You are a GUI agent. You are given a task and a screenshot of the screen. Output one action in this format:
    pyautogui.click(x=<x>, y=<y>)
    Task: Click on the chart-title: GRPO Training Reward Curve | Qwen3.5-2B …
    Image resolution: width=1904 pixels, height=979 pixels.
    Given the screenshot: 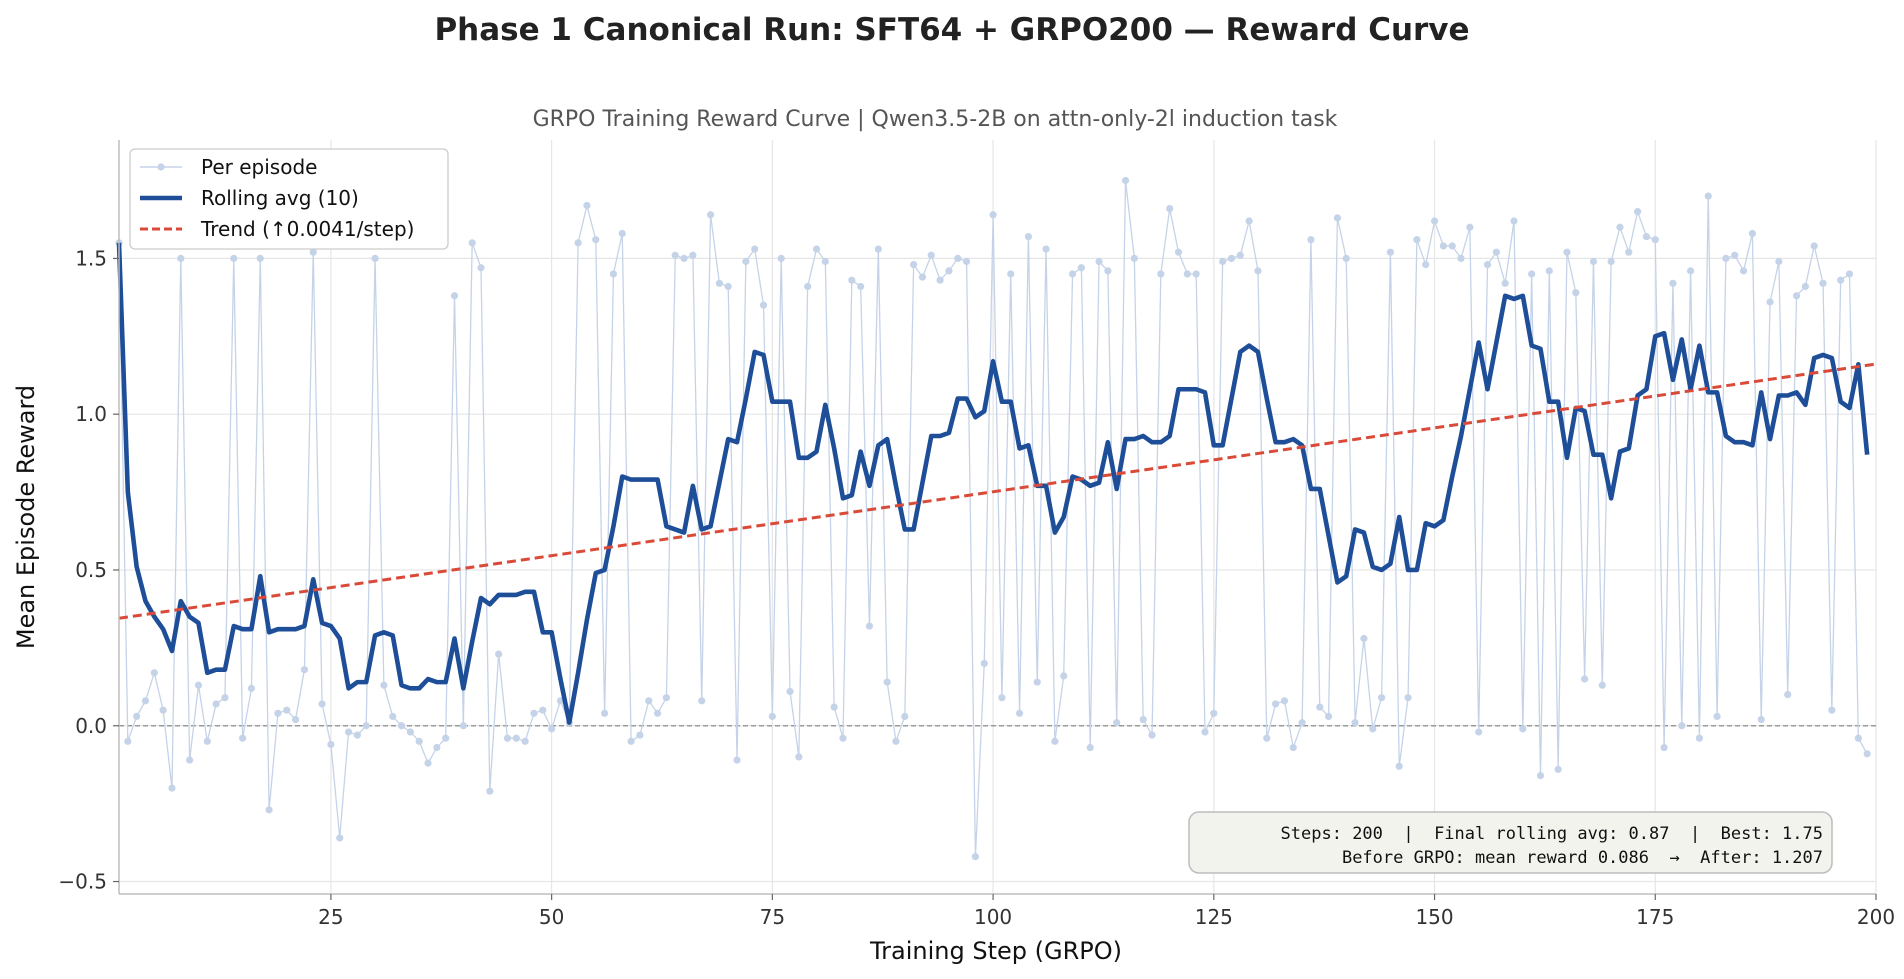 What is the action you would take?
    pyautogui.click(x=935, y=119)
    